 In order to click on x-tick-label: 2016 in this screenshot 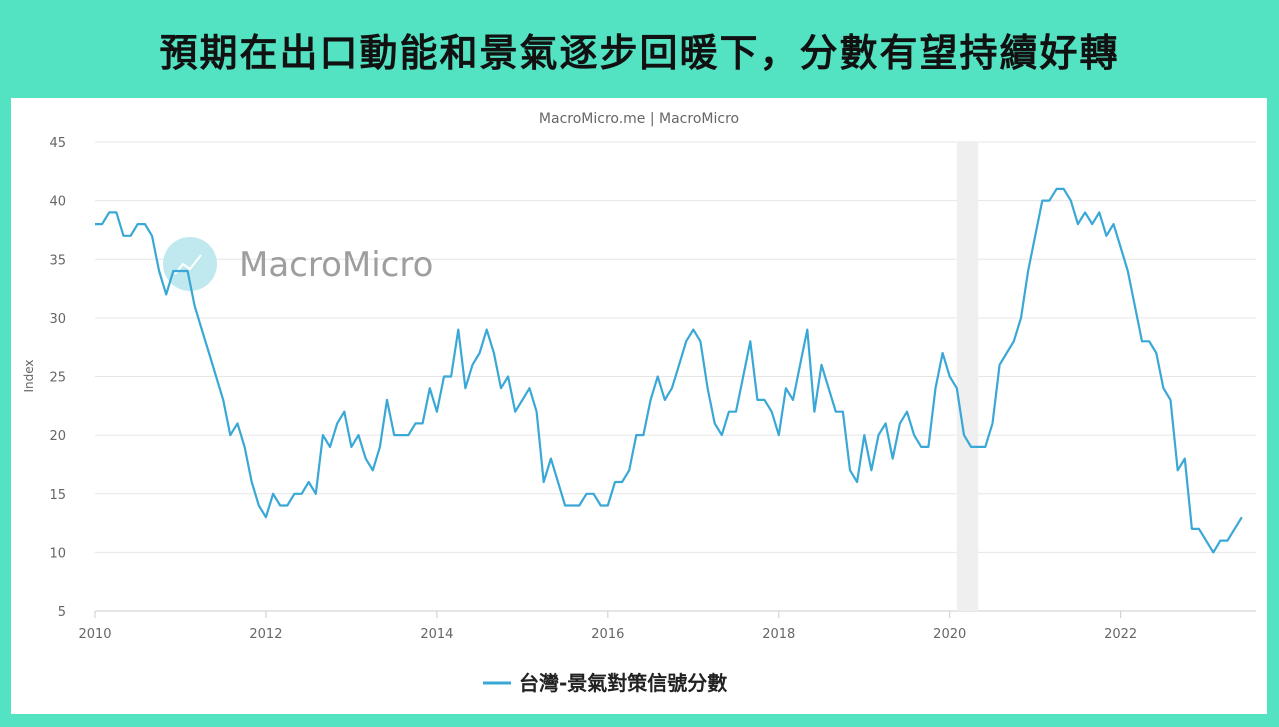, I will do `click(607, 634)`.